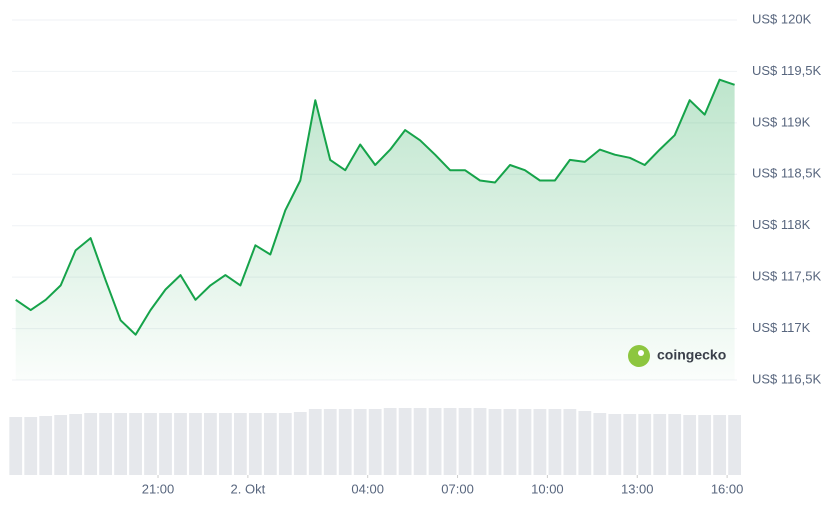  What do you see at coordinates (727, 488) in the screenshot?
I see `x-tick-label: 16:00` at bounding box center [727, 488].